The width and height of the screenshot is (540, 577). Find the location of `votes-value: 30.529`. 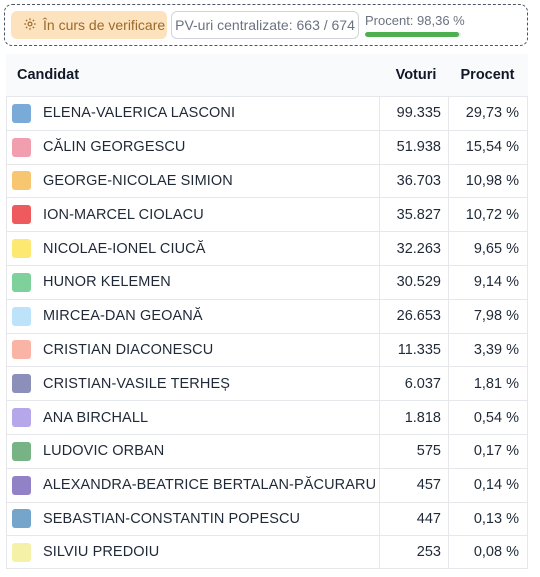

votes-value: 30.529 is located at coordinates (418, 282).